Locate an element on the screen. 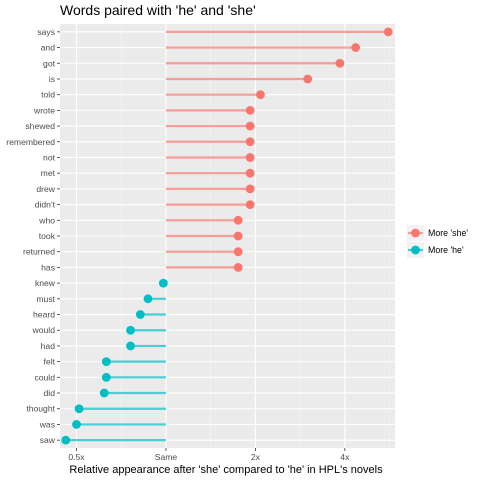  x-tick-label: 4x is located at coordinates (345, 457).